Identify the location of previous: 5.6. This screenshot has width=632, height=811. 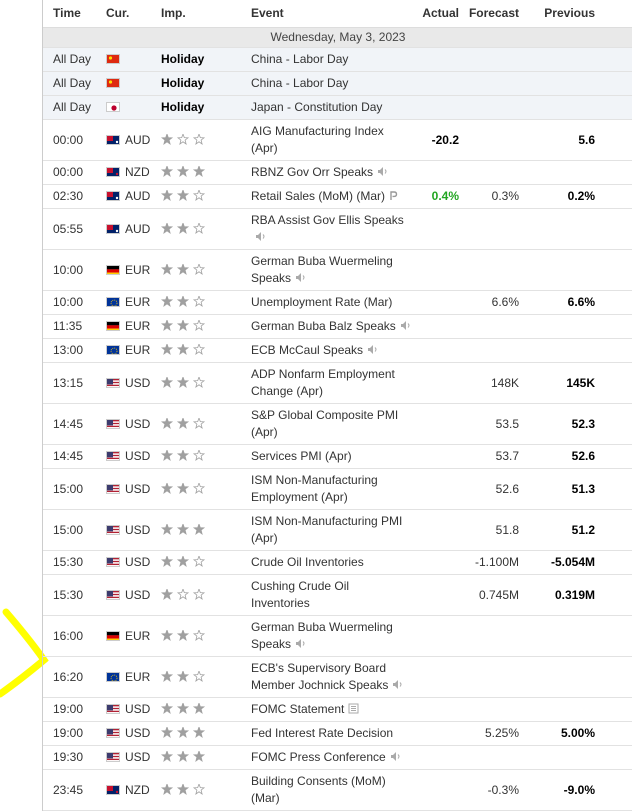
(586, 140).